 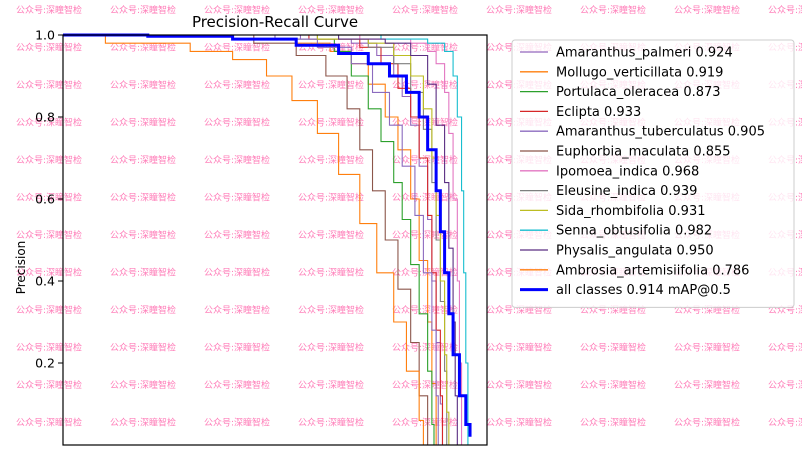 I want to click on legend-label: Sida_rhombifolia 0.931, so click(x=631, y=211).